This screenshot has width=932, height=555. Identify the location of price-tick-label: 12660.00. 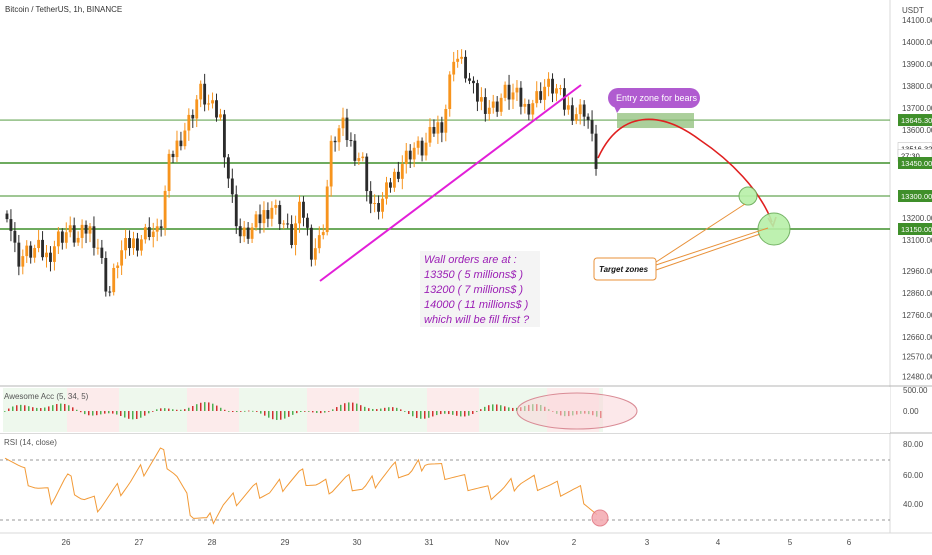
(917, 337).